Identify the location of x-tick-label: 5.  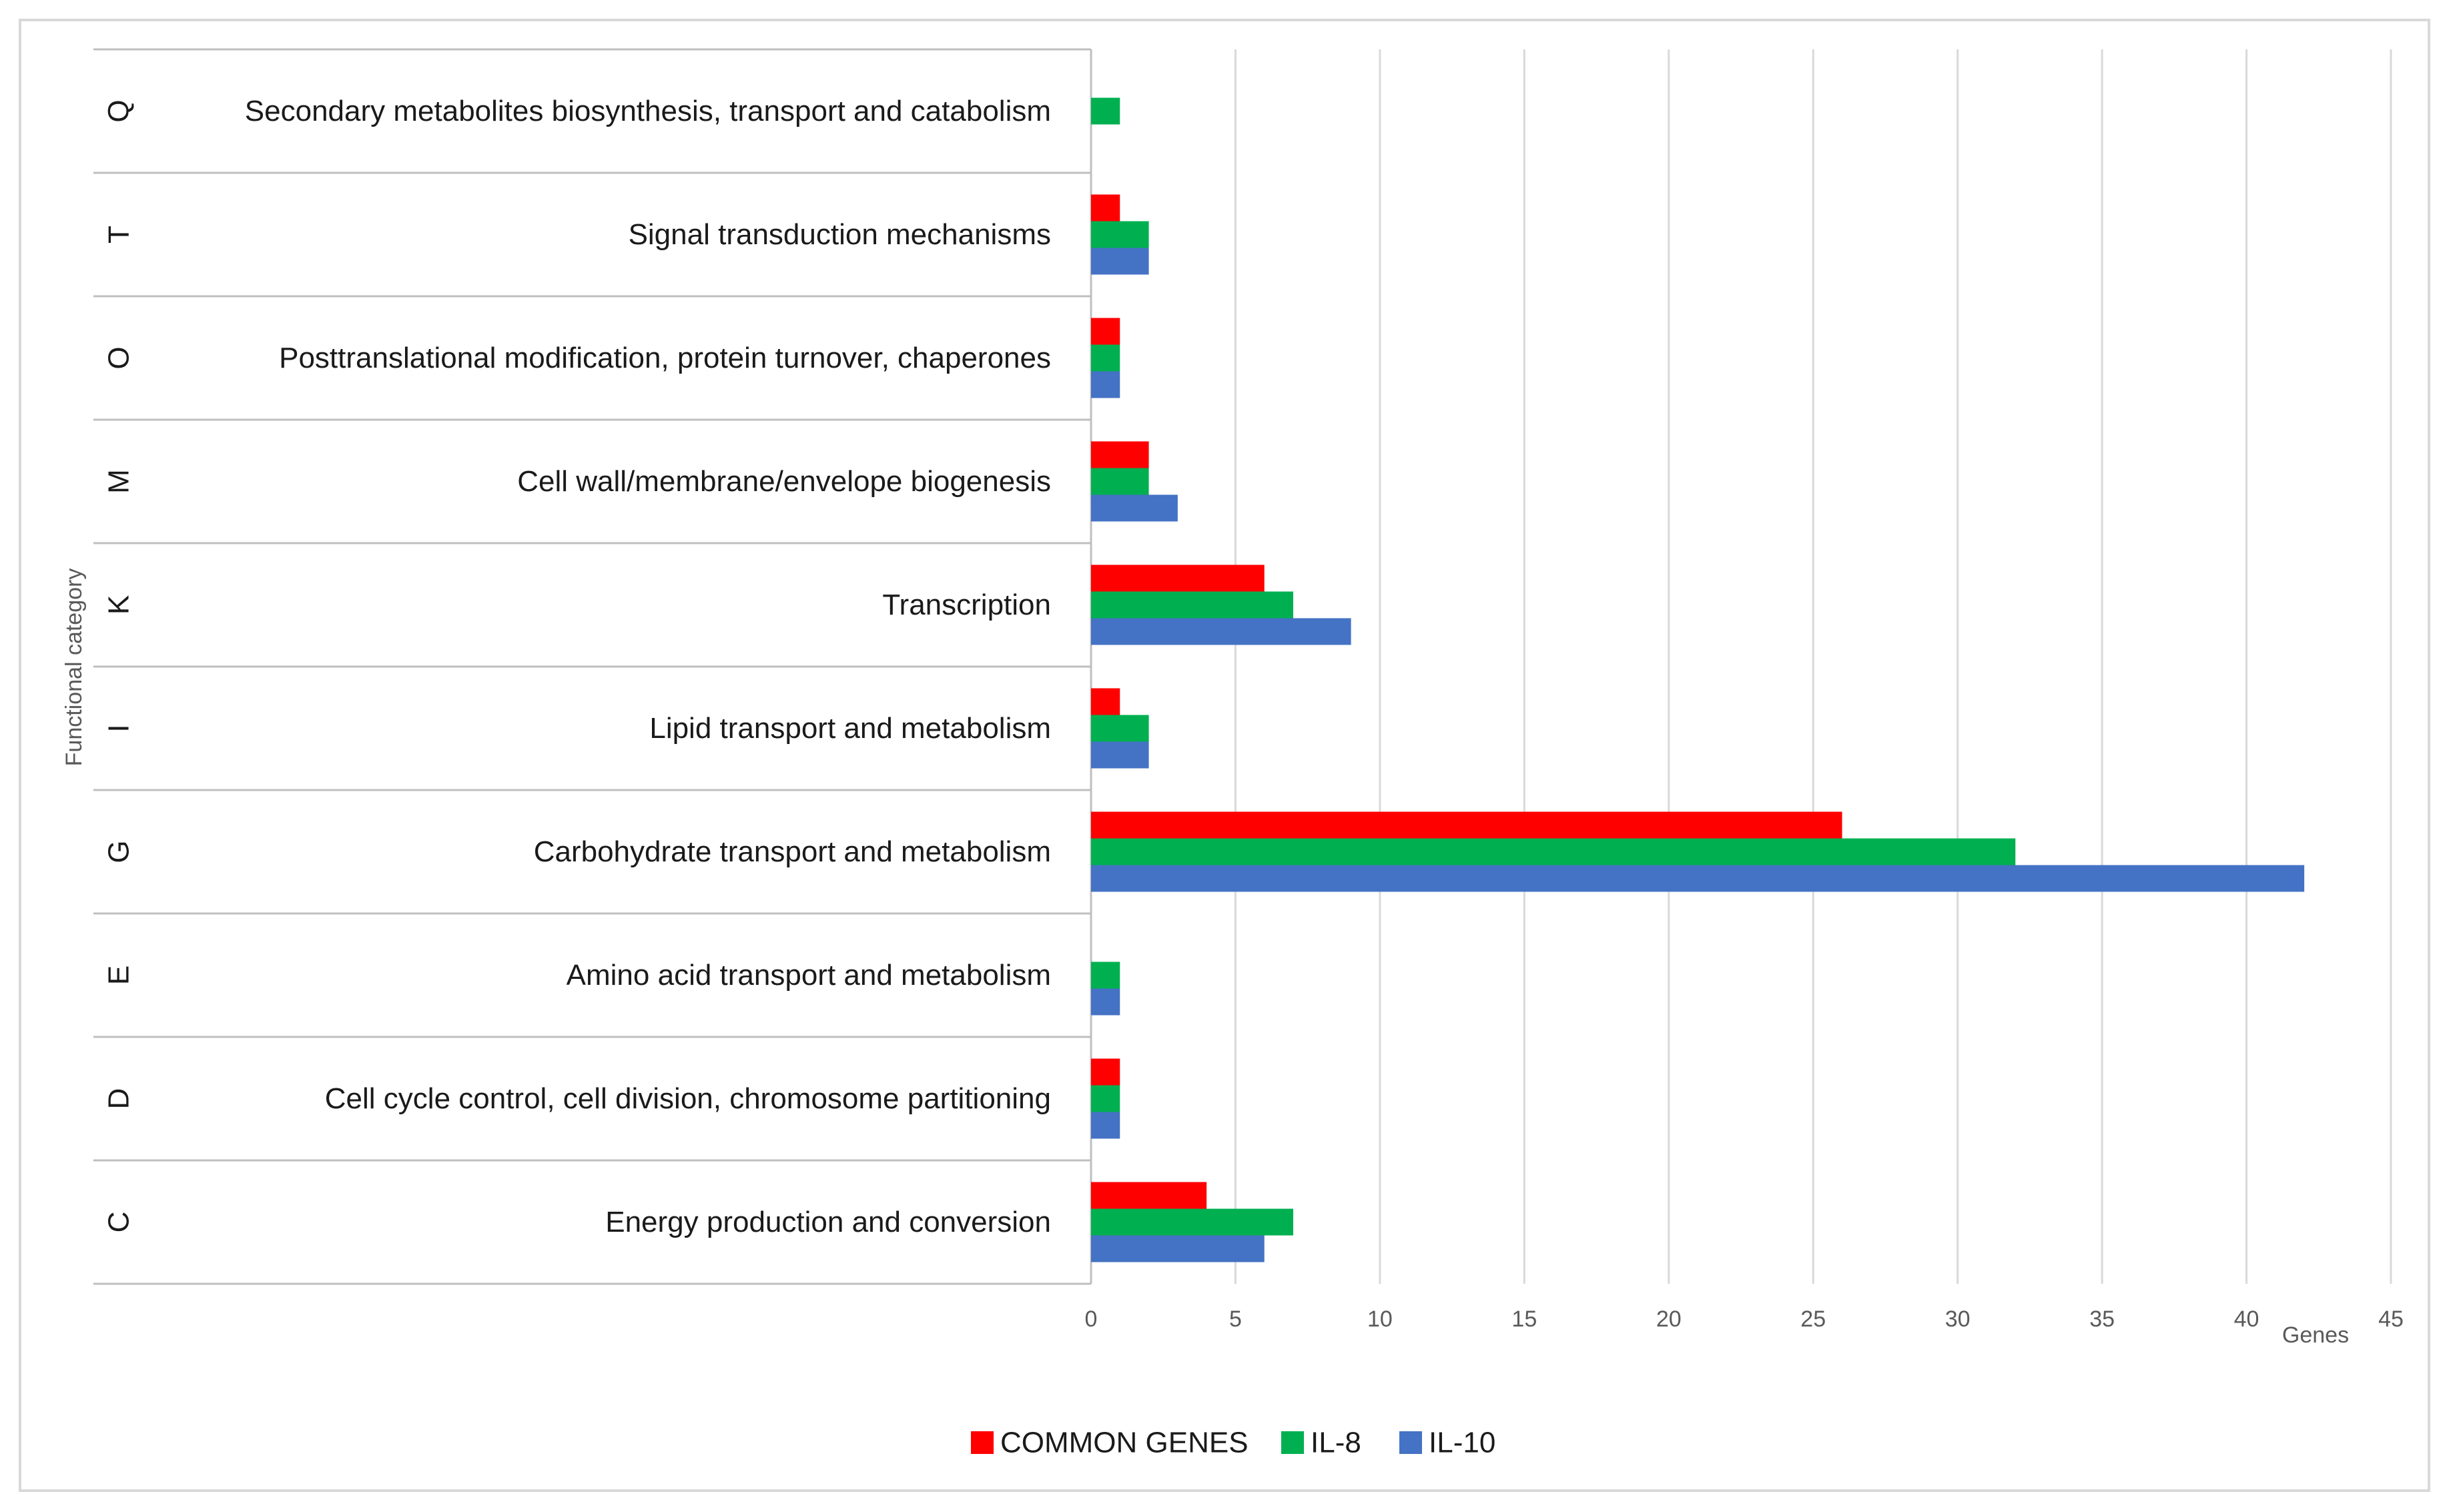
(1235, 1319).